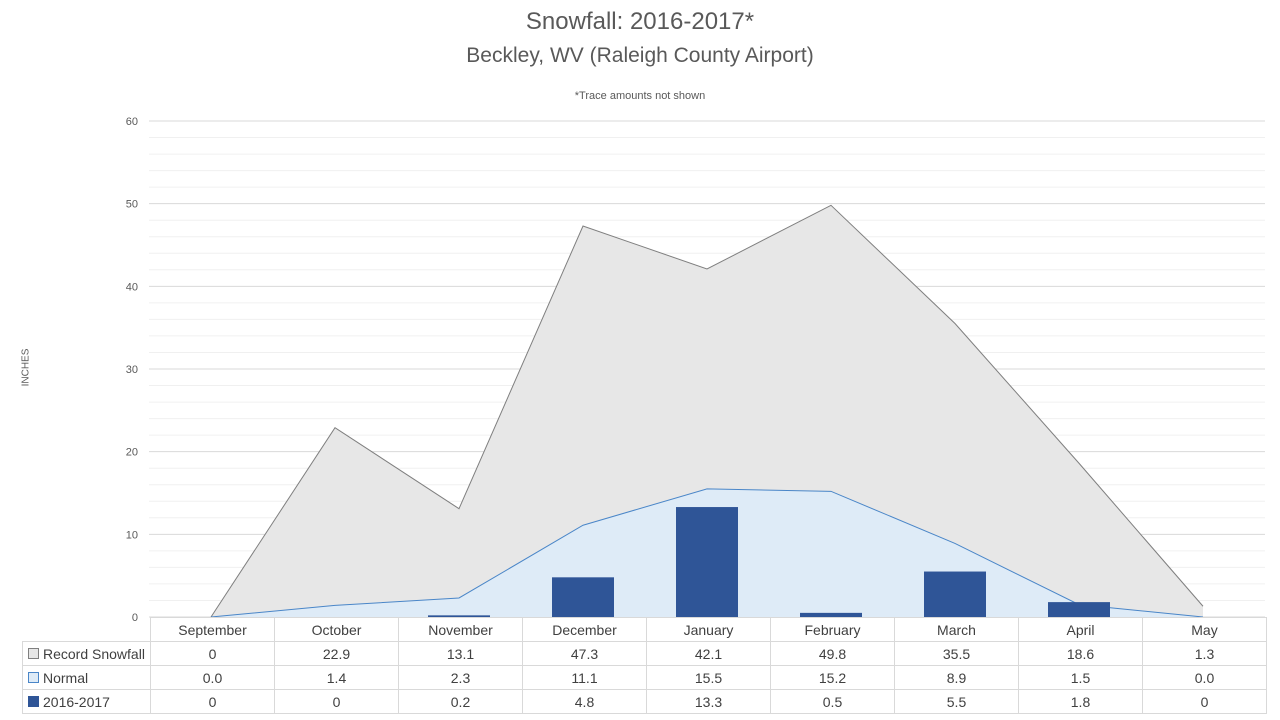 This screenshot has width=1280, height=720. What do you see at coordinates (708, 653) in the screenshot?
I see `data-label: 42.1` at bounding box center [708, 653].